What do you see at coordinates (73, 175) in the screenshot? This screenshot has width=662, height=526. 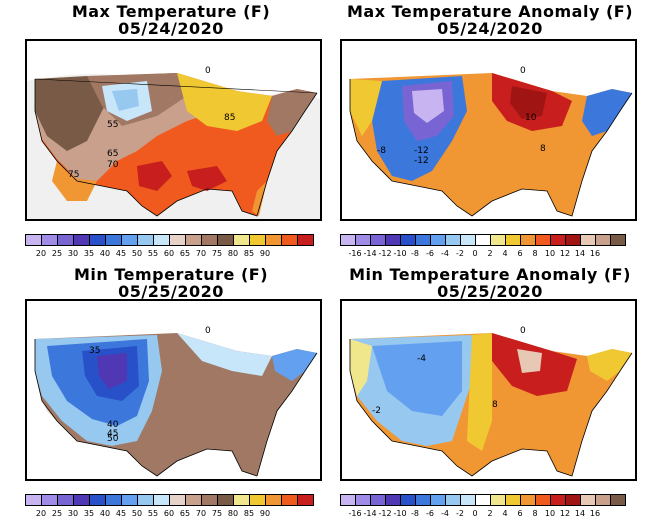 I see `contour-label: 75` at bounding box center [73, 175].